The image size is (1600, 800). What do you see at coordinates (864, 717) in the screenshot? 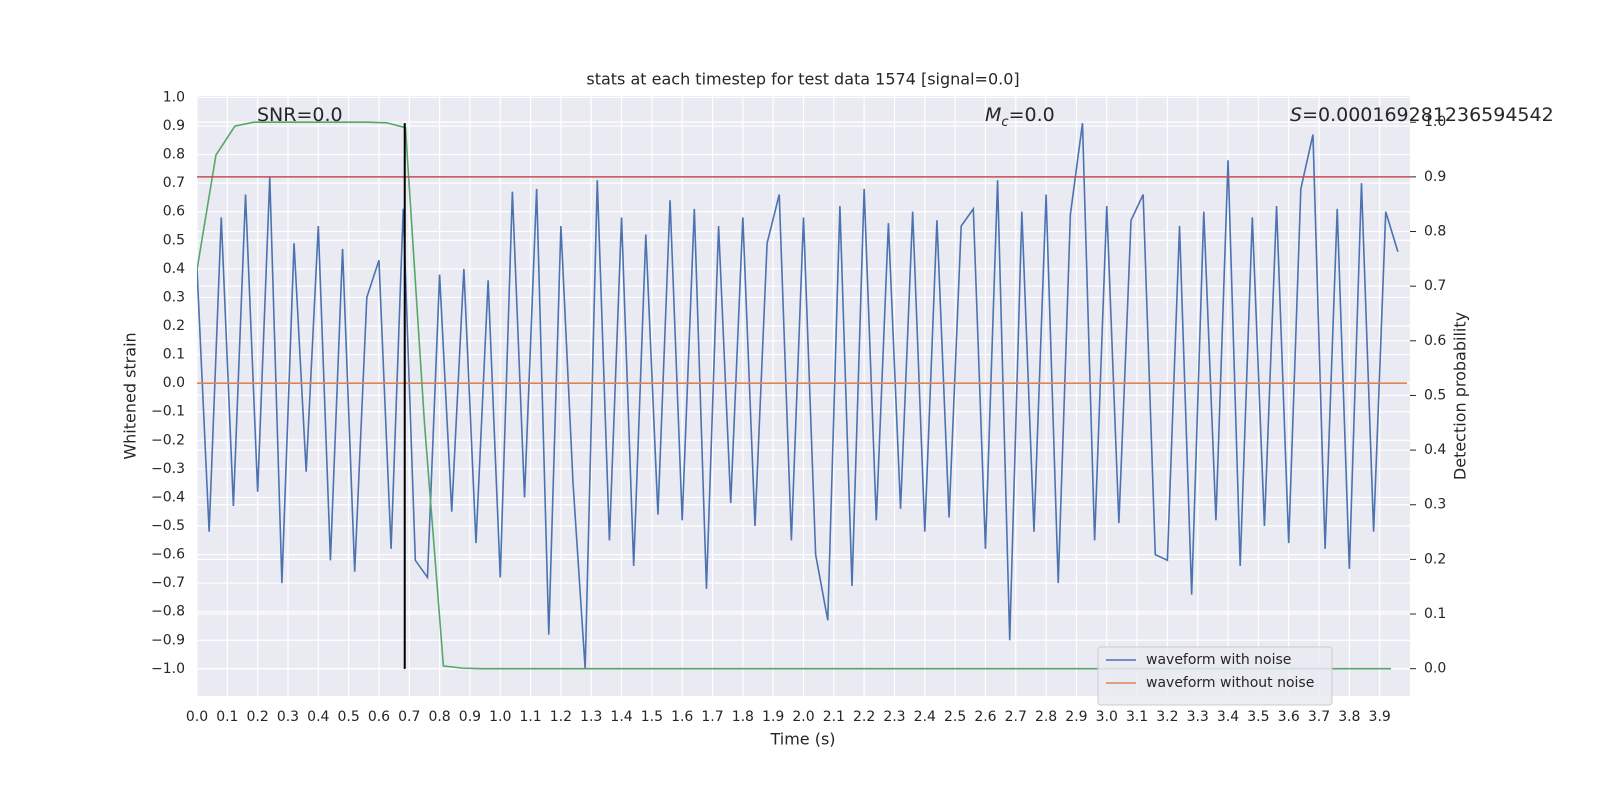
I see `x-tick-label: 2.2` at bounding box center [864, 717].